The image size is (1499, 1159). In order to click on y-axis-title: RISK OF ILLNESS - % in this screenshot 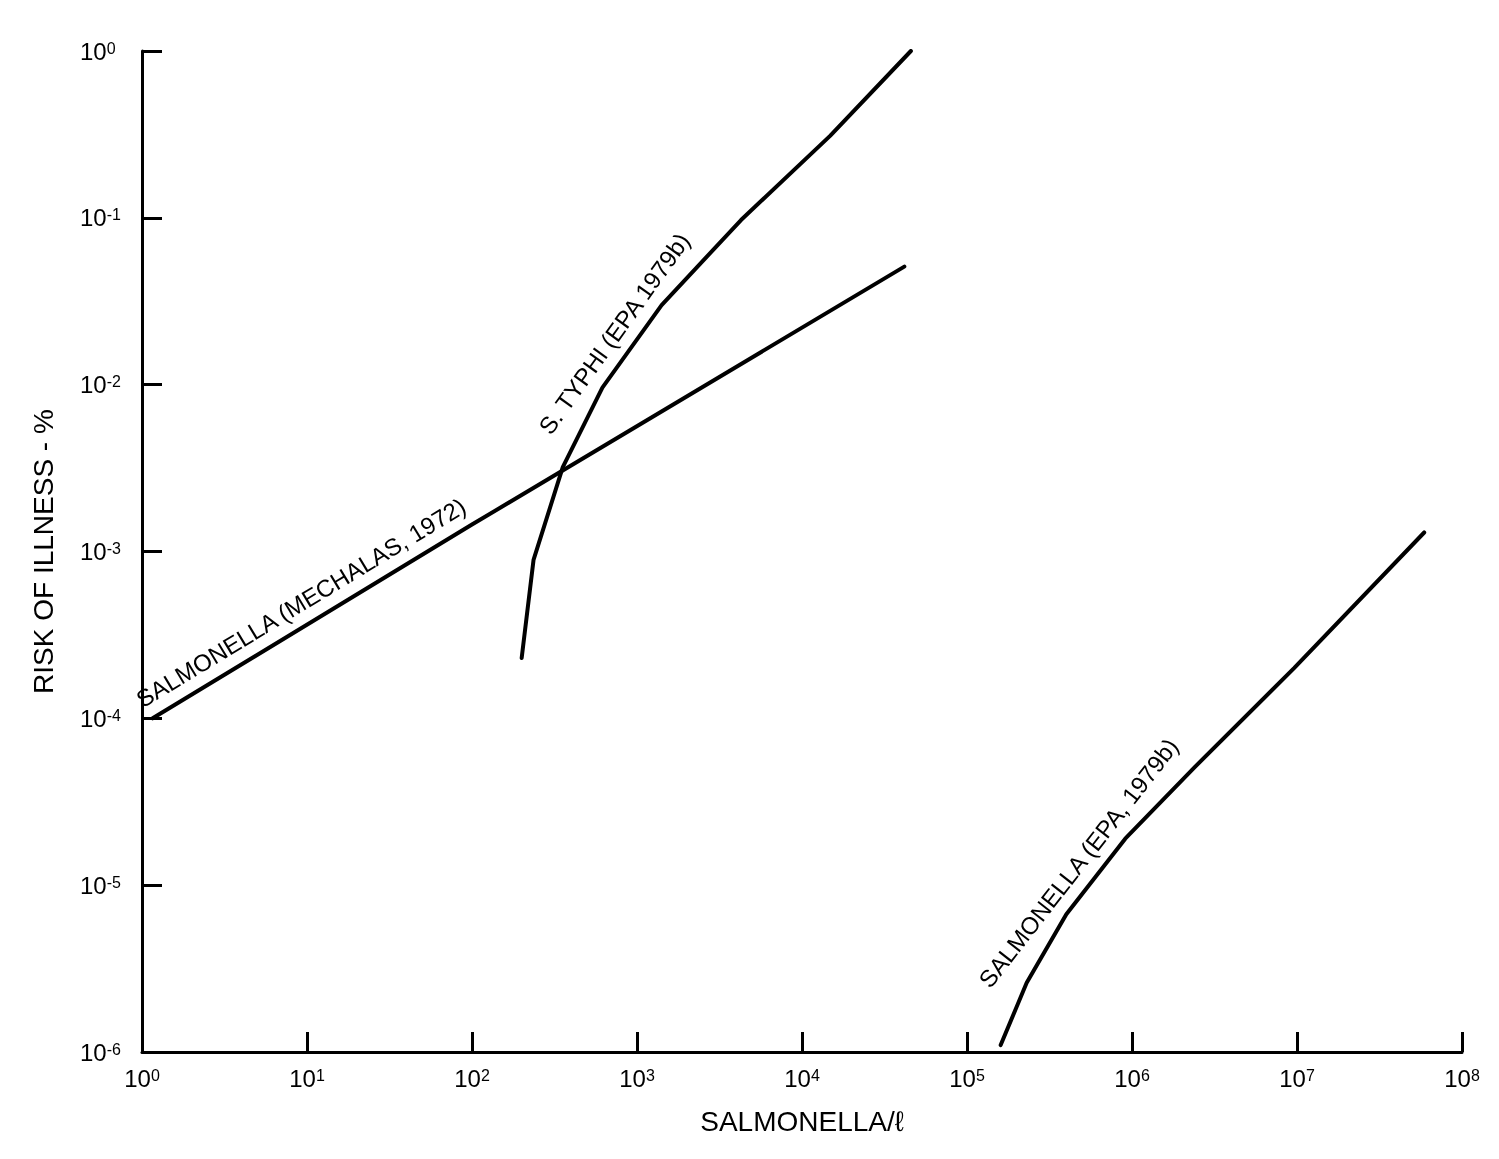, I will do `click(43, 551)`.